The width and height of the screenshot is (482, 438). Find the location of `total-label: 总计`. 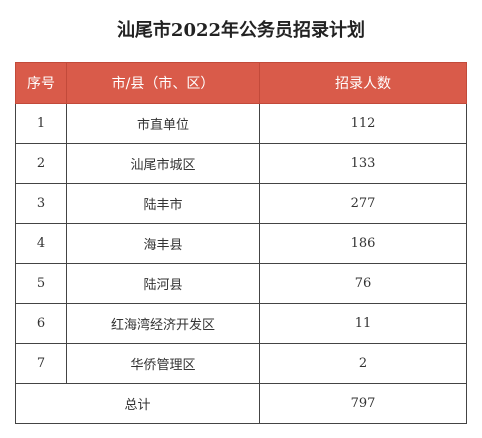

total-label: 总计 is located at coordinates (137, 403).